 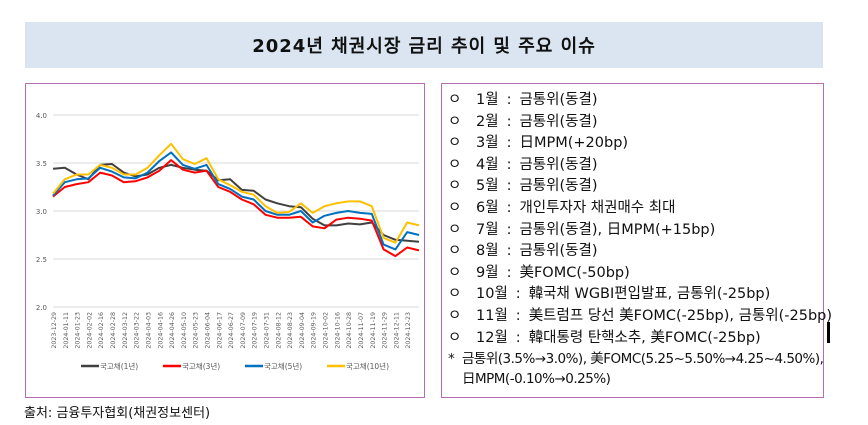 I want to click on issue-item: ㅇ 5월: 금통위(동결), so click(x=640, y=187).